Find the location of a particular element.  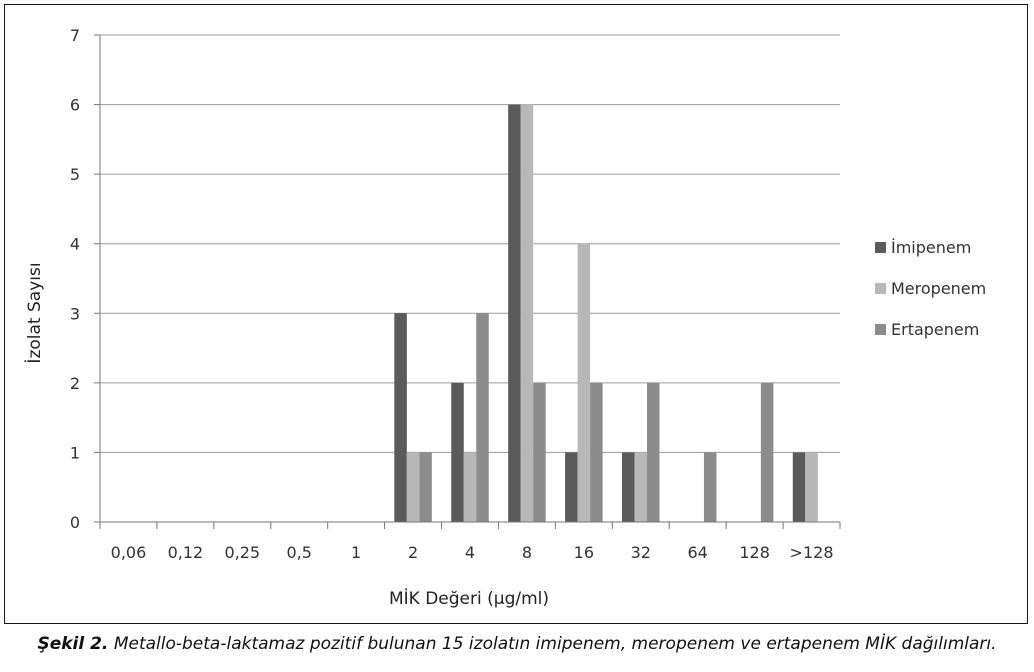

y-axis-label: İzolat Sayısı is located at coordinates (34, 312).